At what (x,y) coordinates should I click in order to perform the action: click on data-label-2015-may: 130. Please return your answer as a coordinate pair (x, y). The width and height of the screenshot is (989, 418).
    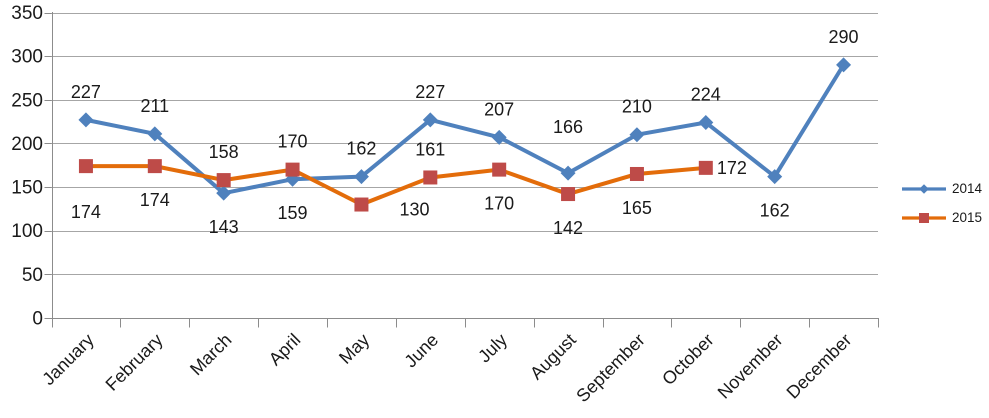
    Looking at the image, I should click on (414, 210).